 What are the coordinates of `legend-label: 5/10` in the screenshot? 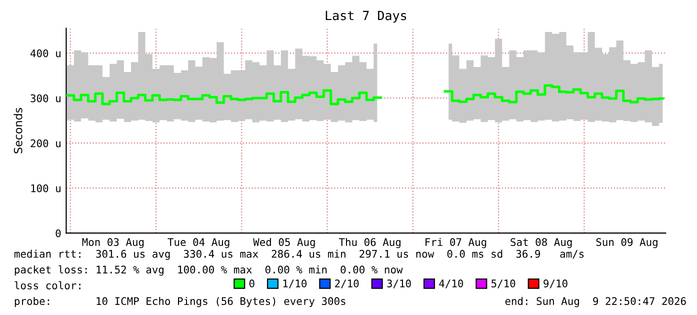 It's located at (504, 284).